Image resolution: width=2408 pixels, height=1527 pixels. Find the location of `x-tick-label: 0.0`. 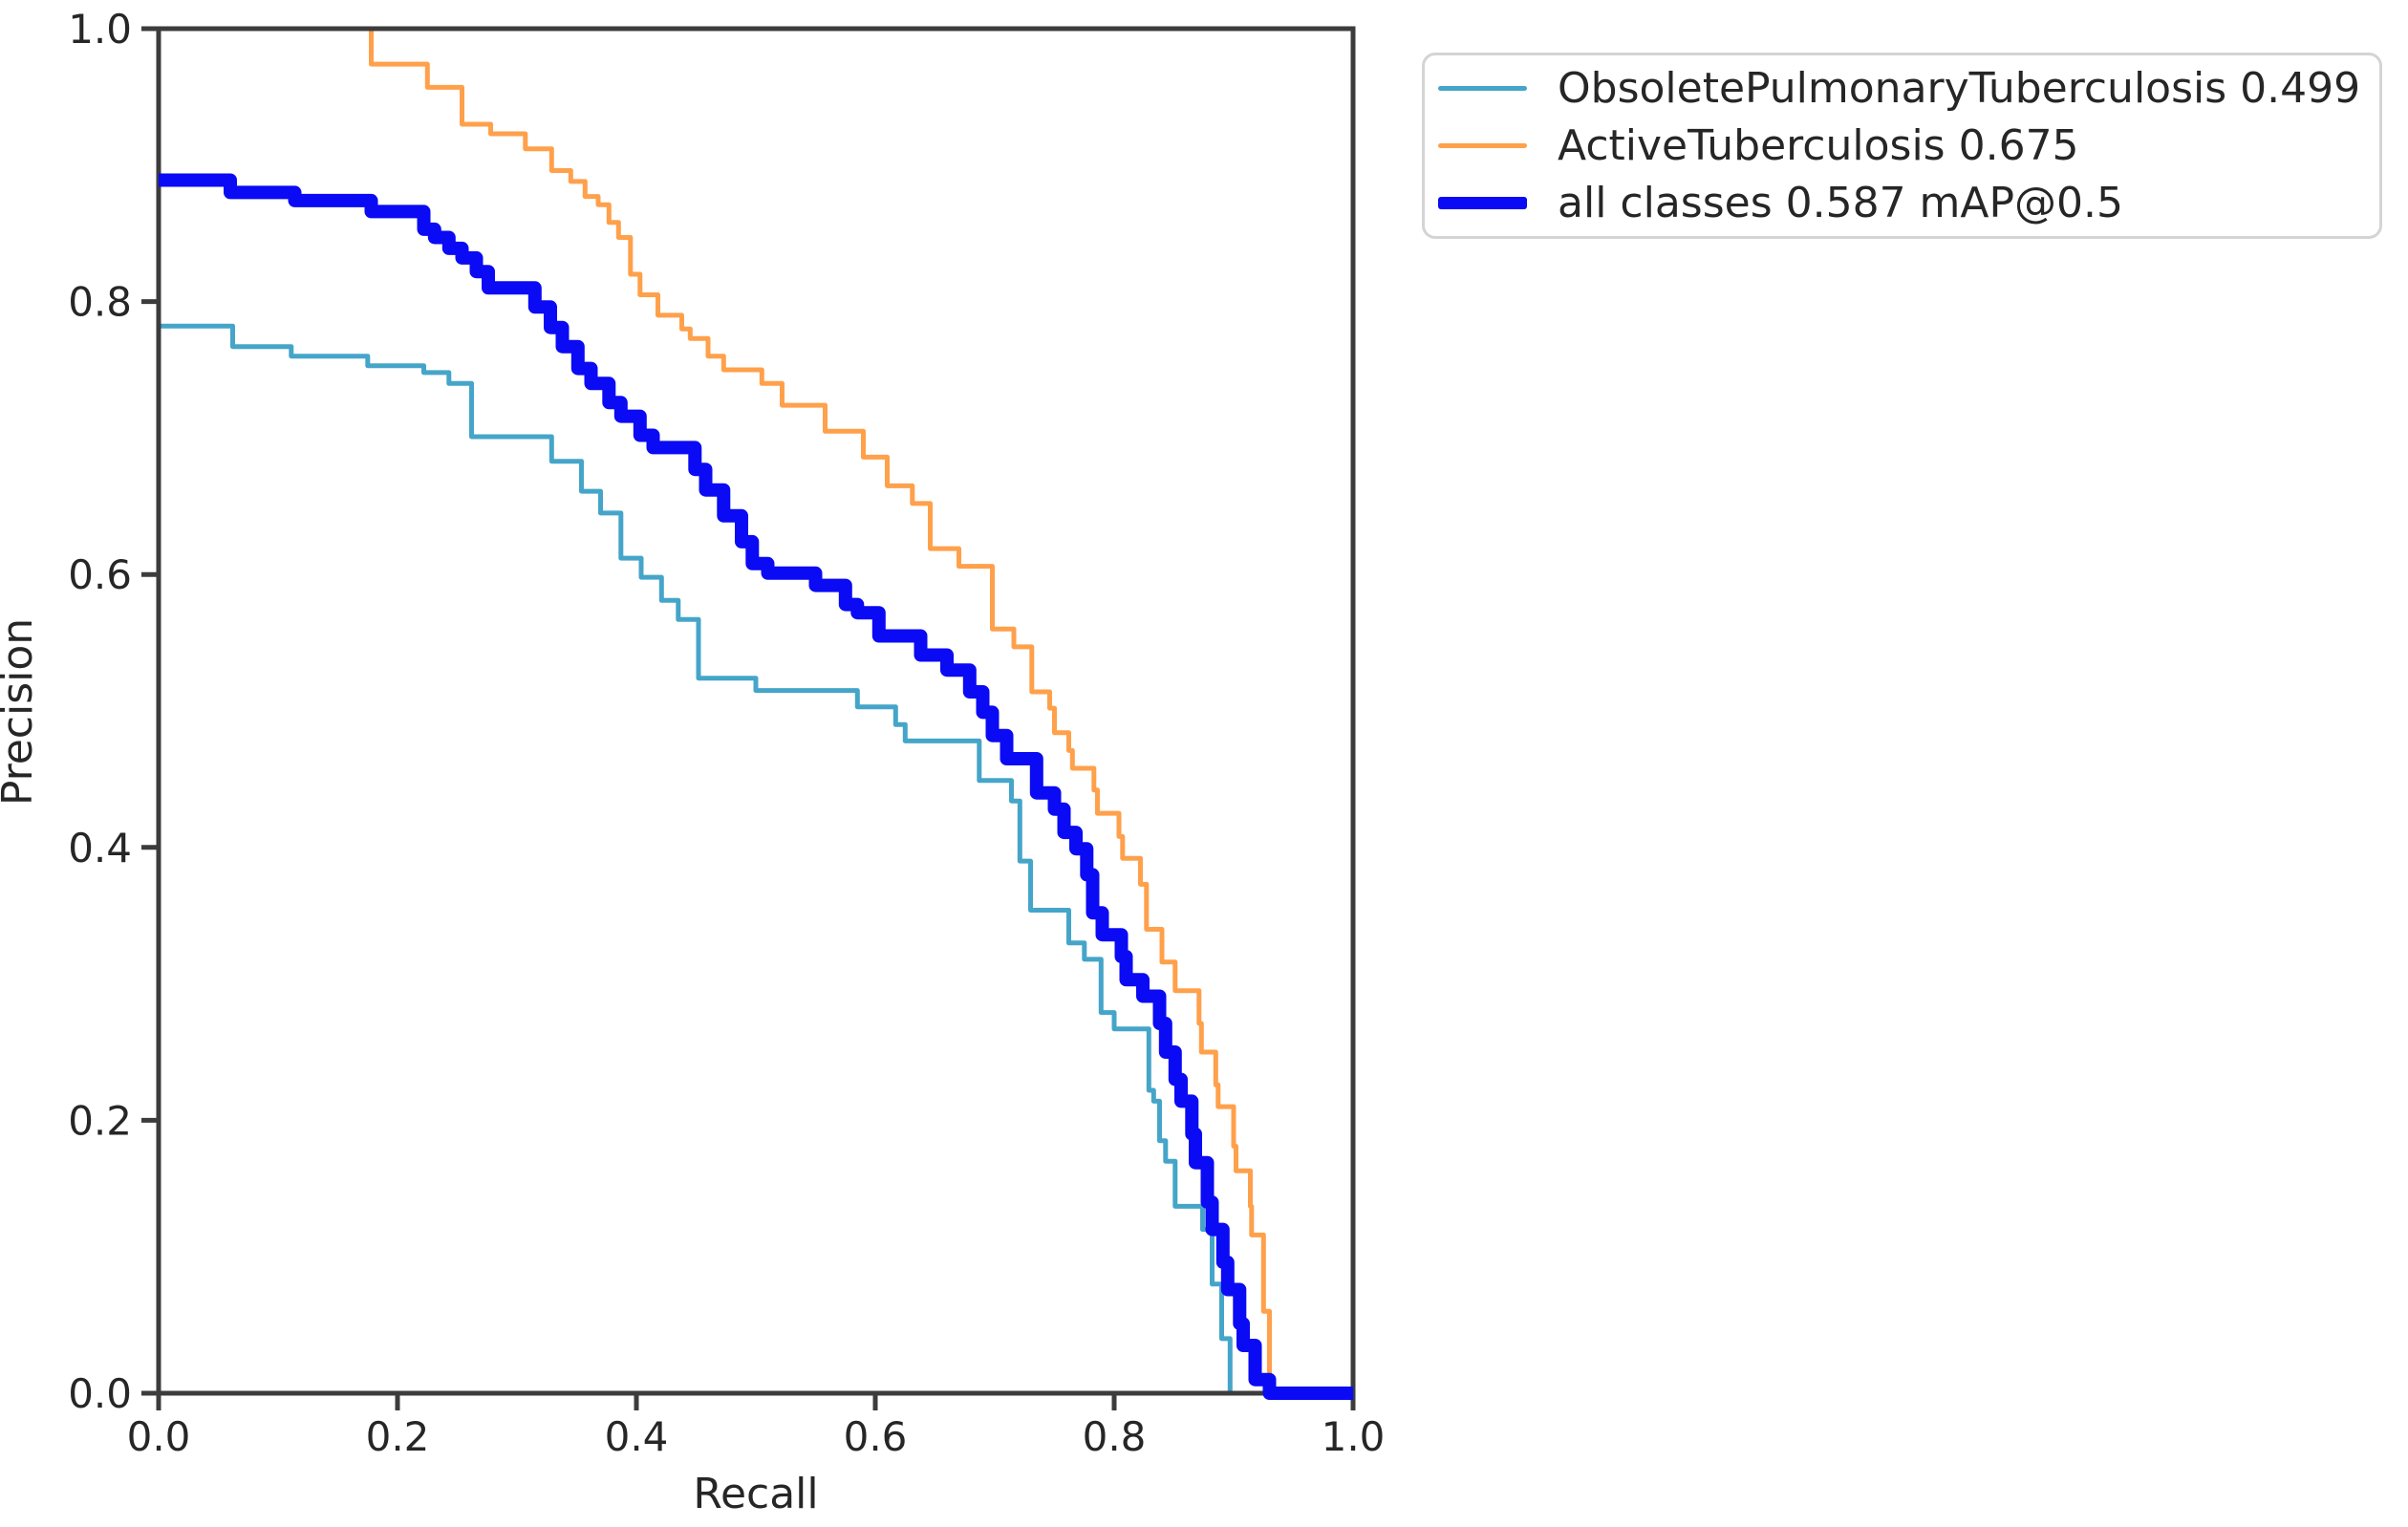

x-tick-label: 0.0 is located at coordinates (159, 1436).